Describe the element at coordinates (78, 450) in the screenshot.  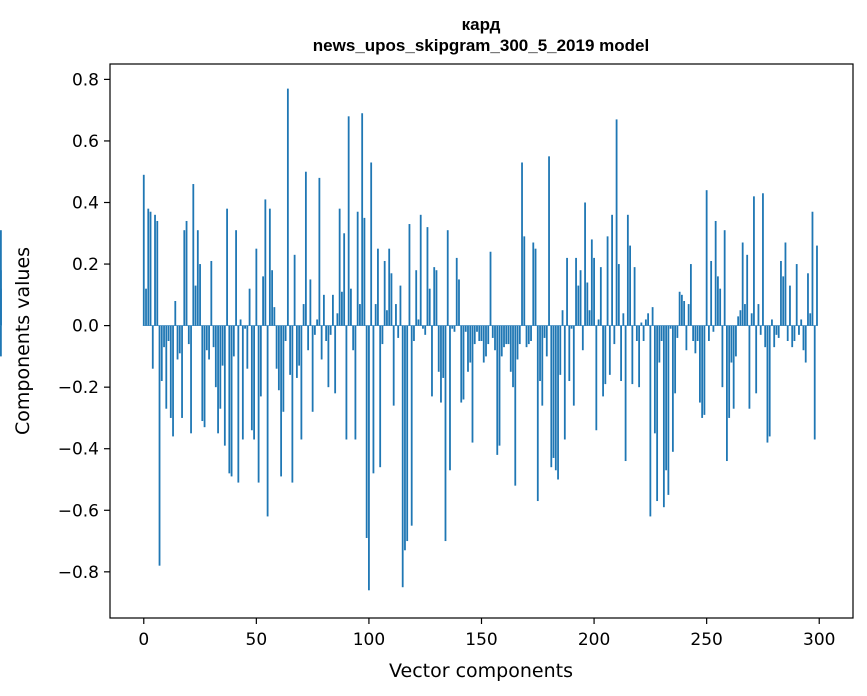
I see `y-tick-label: −0.4` at that location.